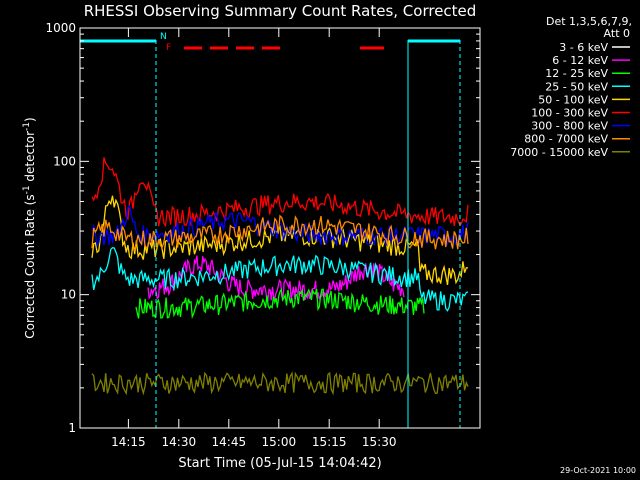 The width and height of the screenshot is (640, 480). What do you see at coordinates (30, 266) in the screenshot?
I see `y-axis-label-main: Corrected Count Rate (s` at bounding box center [30, 266].